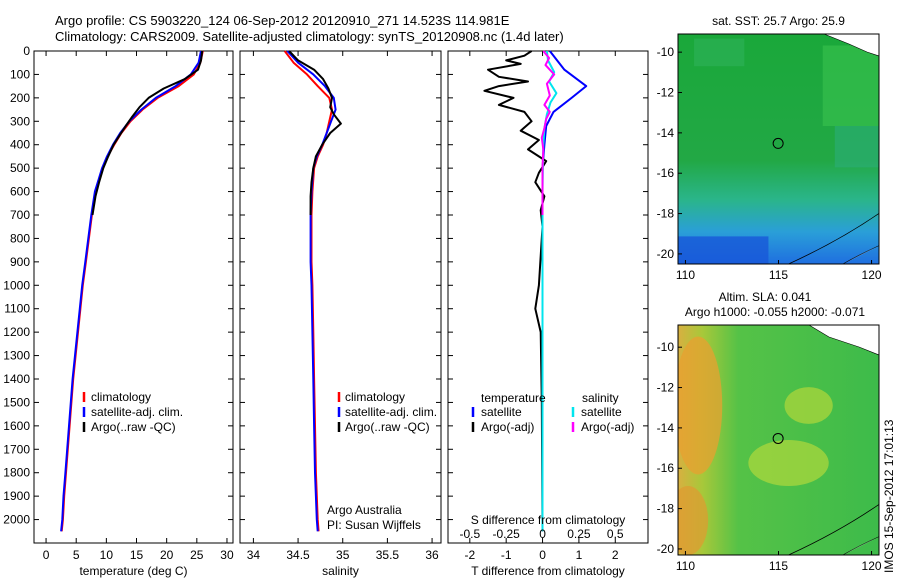  I want to click on y-tick-label: 200, so click(20, 98).